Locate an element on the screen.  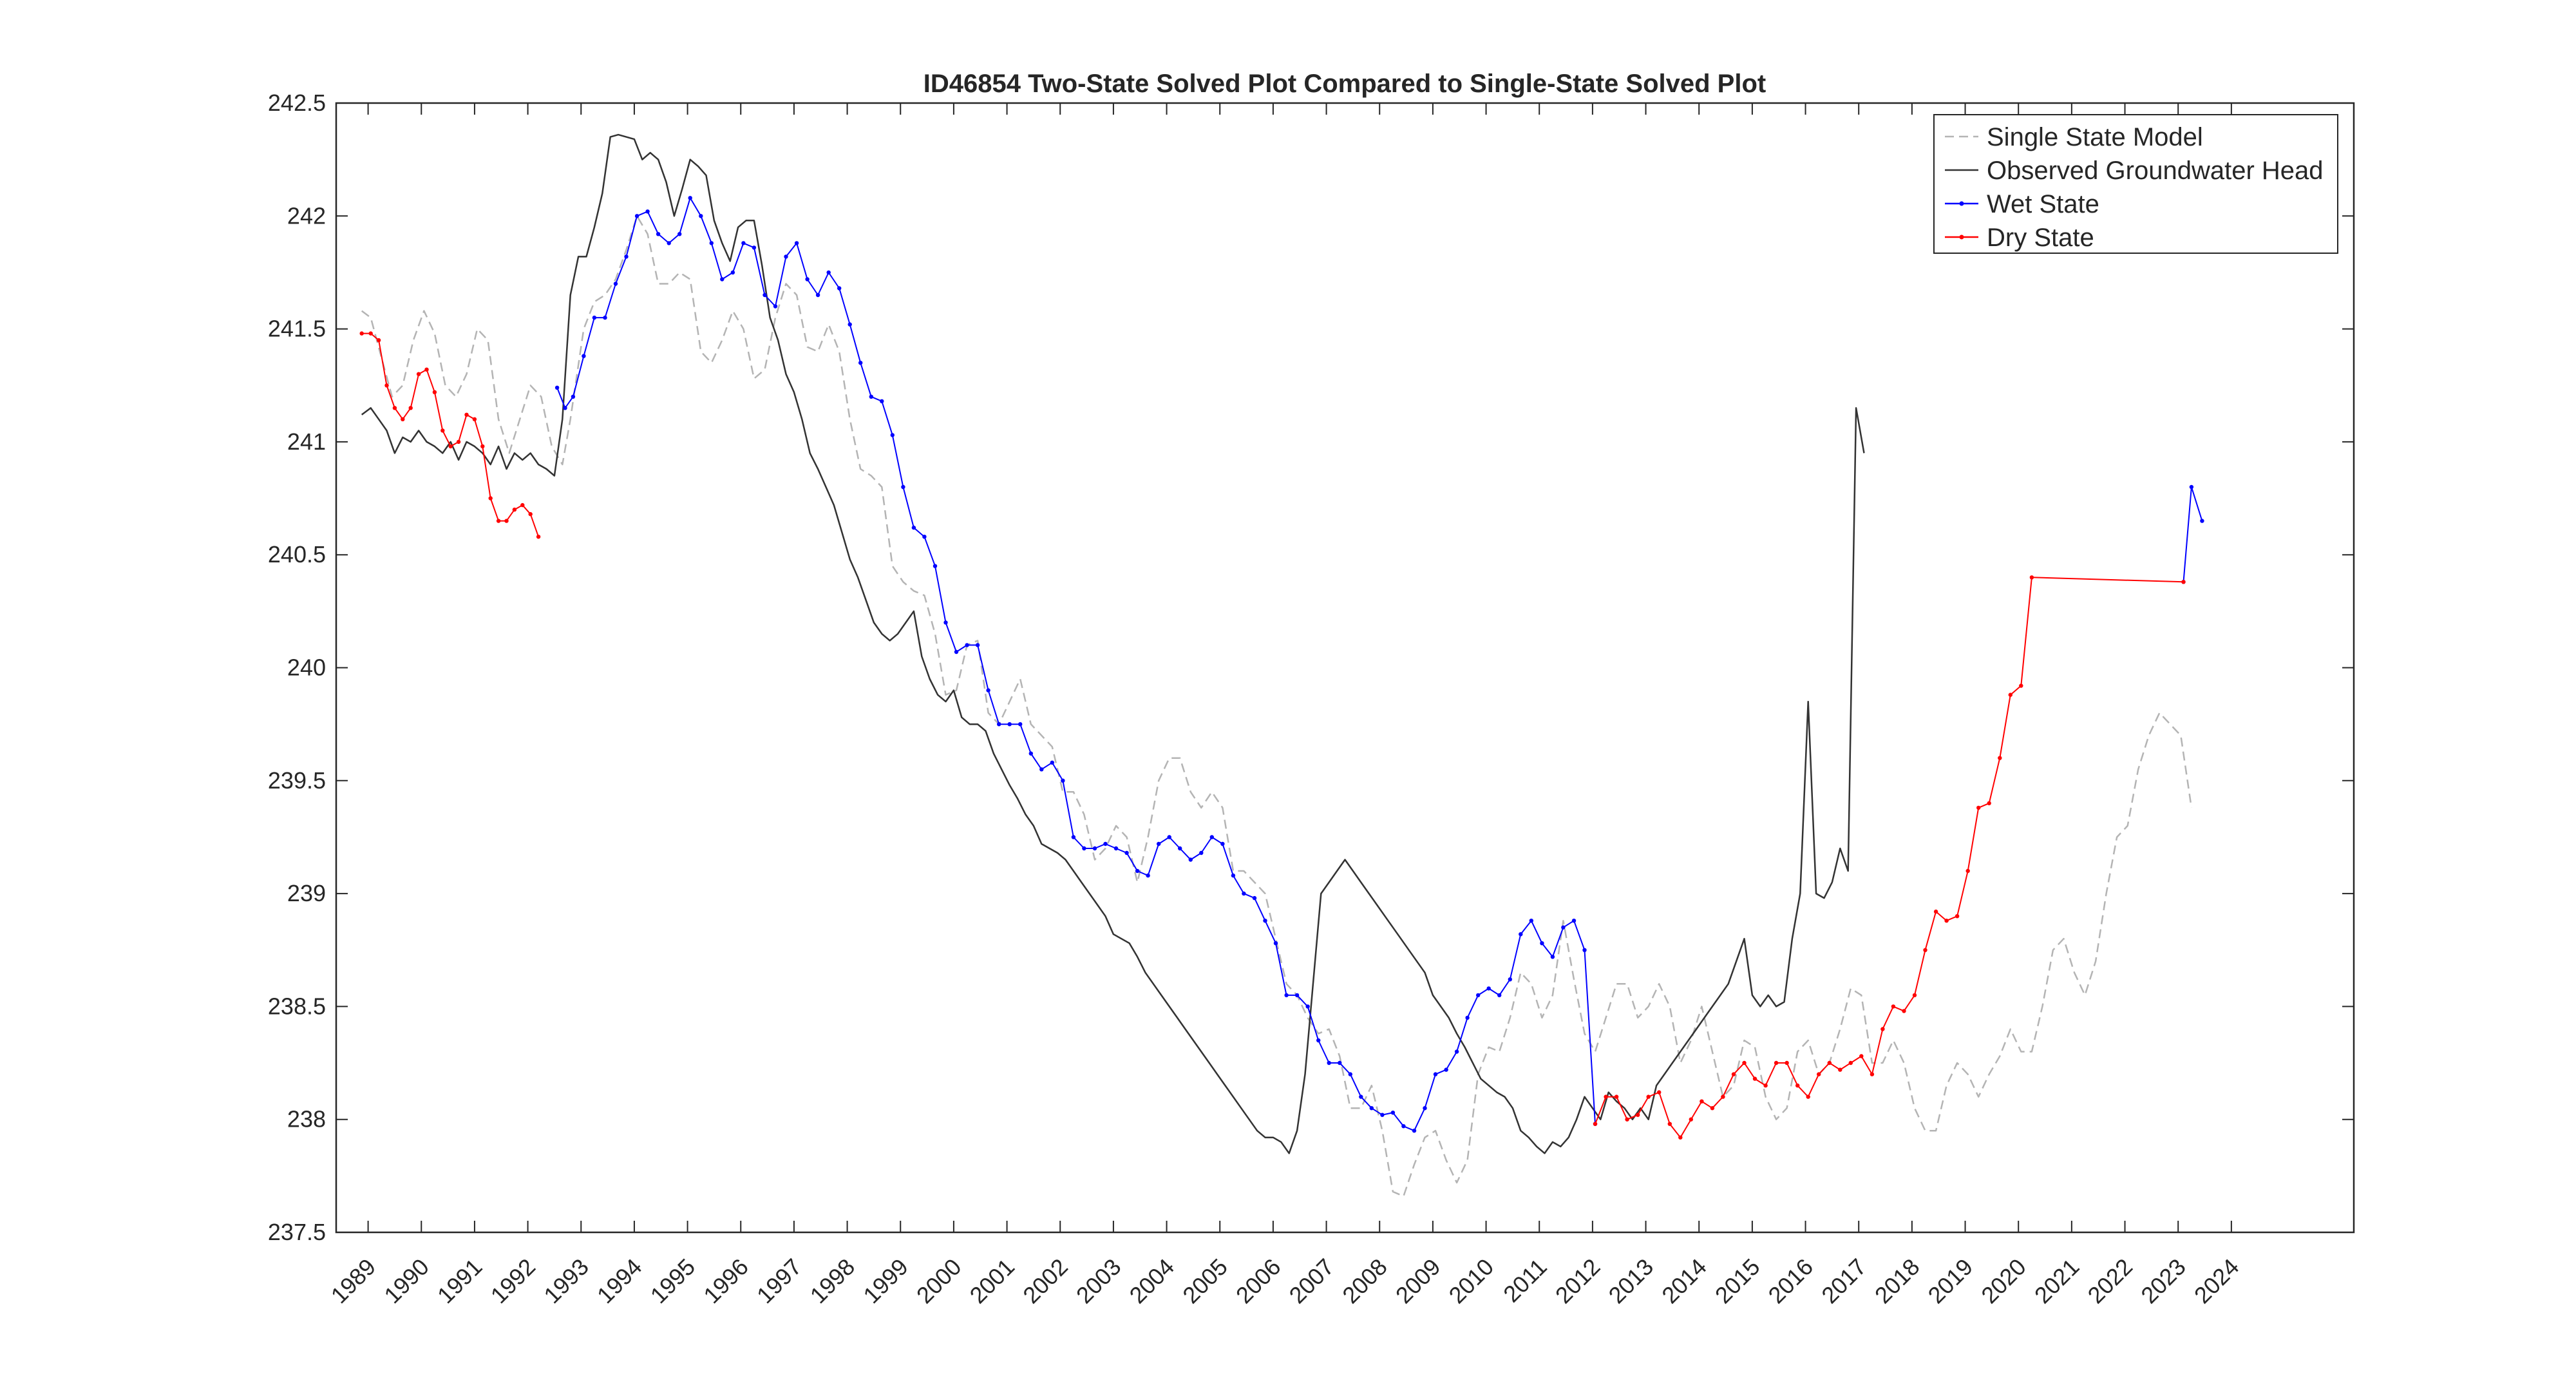
legend-marker-dry-state is located at coordinates (1962, 237).